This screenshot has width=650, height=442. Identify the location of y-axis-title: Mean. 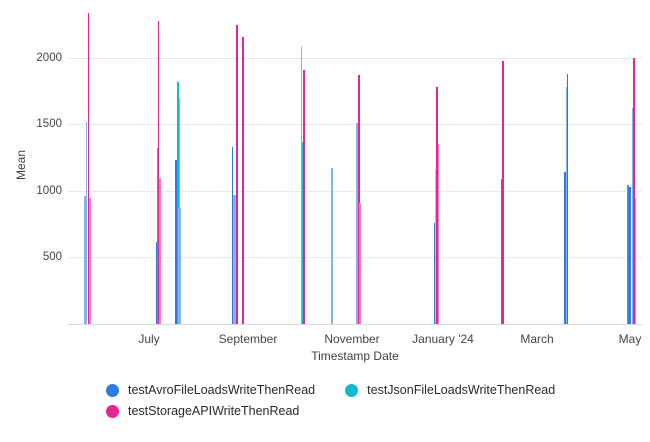
(21, 165).